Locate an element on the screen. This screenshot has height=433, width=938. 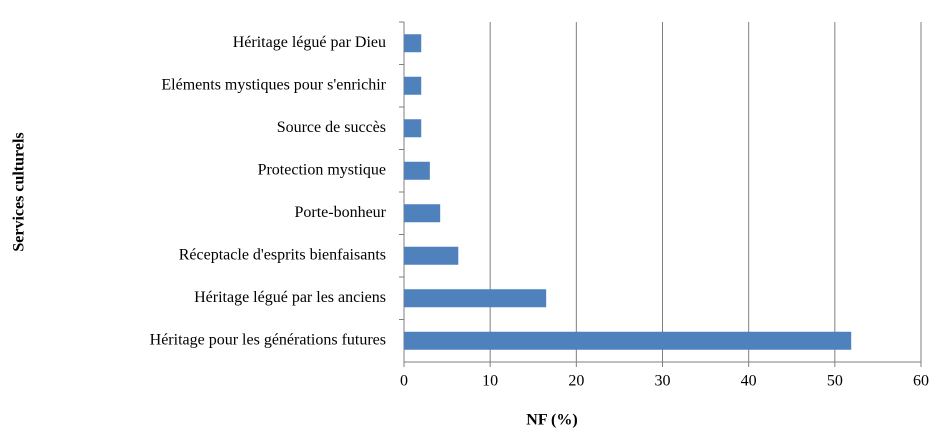
y-tick-label: Réceptacle d'esprits bienfaisants is located at coordinates (282, 254).